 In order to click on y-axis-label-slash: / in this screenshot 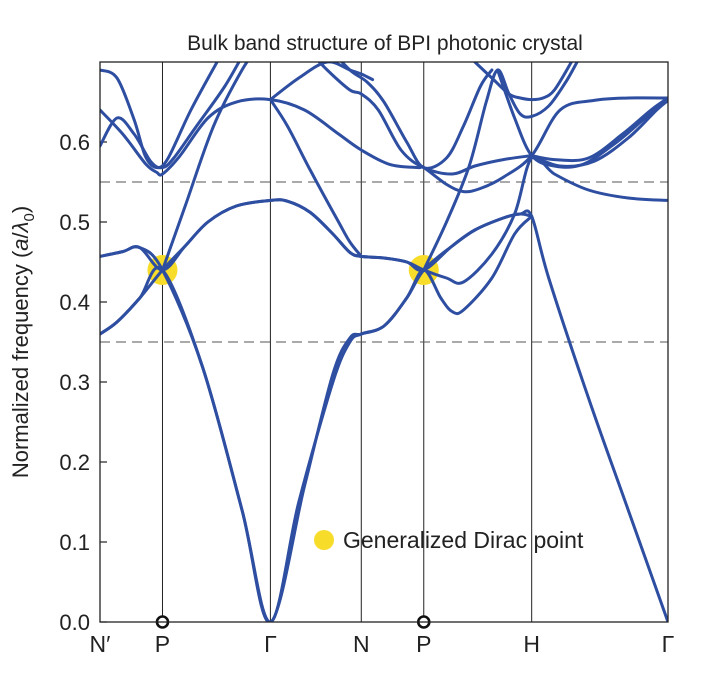, I will do `click(20, 234)`.